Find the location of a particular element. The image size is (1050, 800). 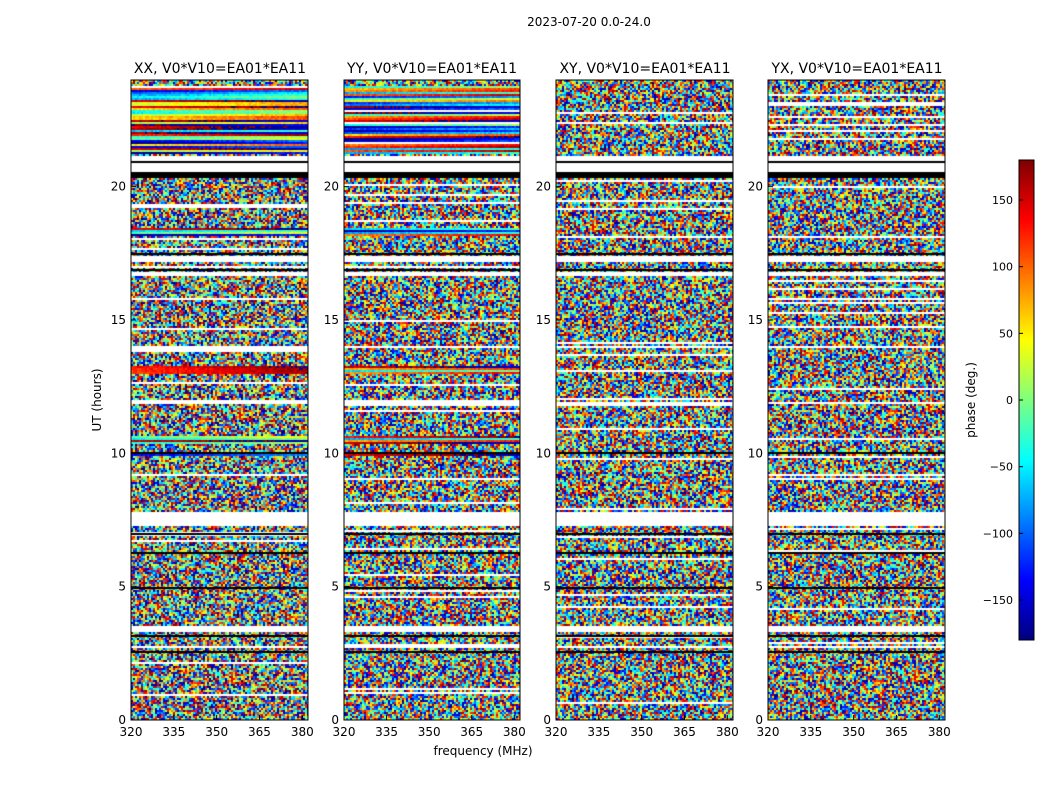

colorbar-tick-label: −150 is located at coordinates (998, 600).